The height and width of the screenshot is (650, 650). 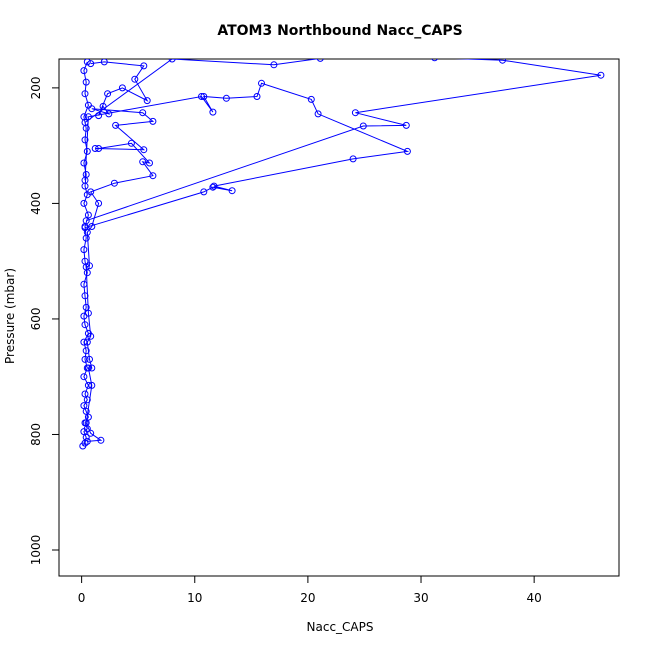 I want to click on x-axis-label: Nacc_CAPS, so click(x=340, y=627).